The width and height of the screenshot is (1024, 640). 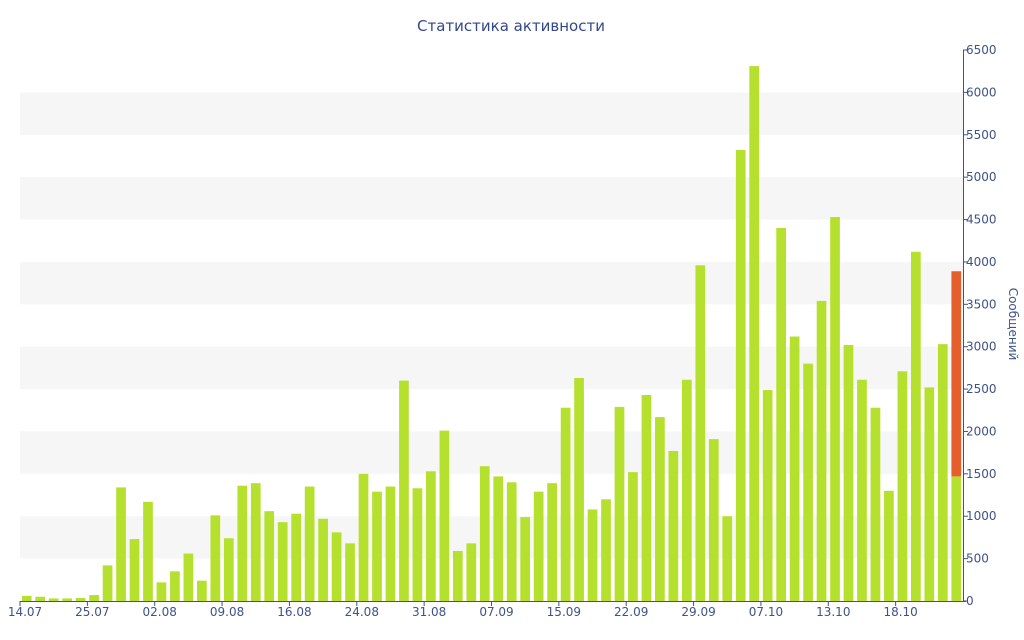 I want to click on y-tick-label: 4500, so click(x=981, y=220).